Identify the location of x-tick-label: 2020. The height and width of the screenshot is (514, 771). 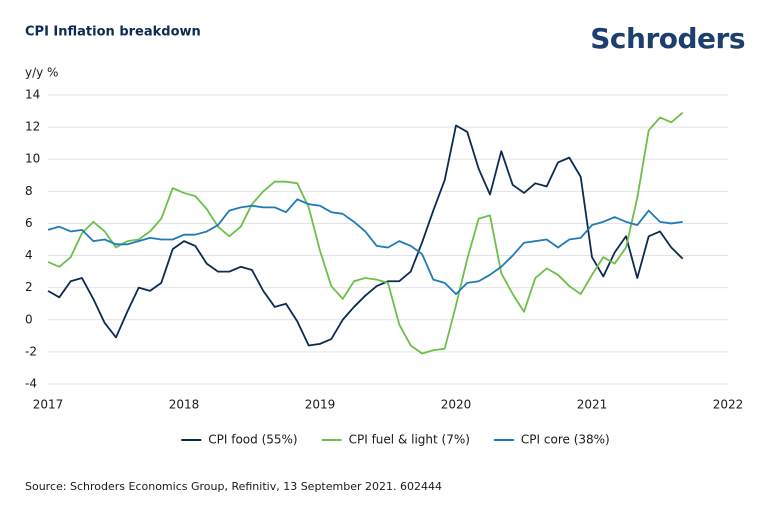
(456, 405).